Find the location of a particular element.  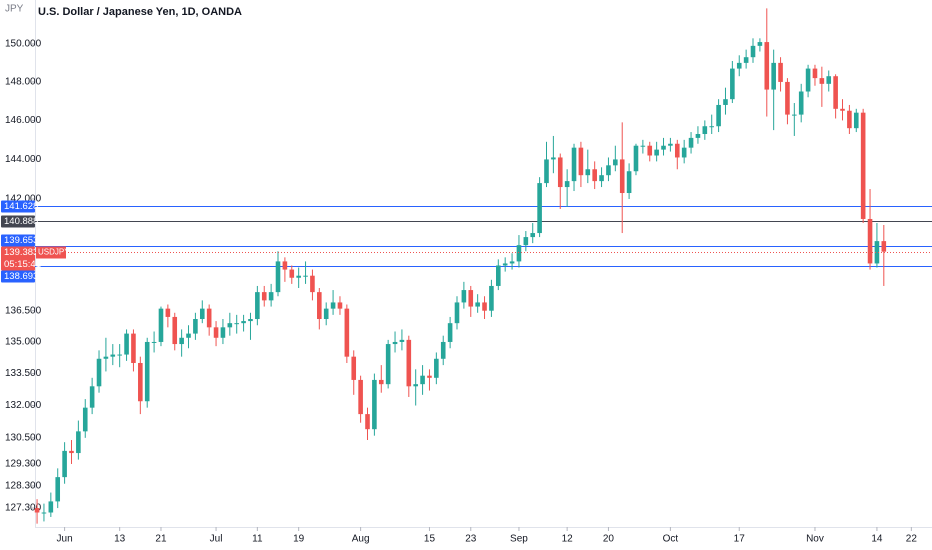

x-tick-label: 22 is located at coordinates (912, 539).